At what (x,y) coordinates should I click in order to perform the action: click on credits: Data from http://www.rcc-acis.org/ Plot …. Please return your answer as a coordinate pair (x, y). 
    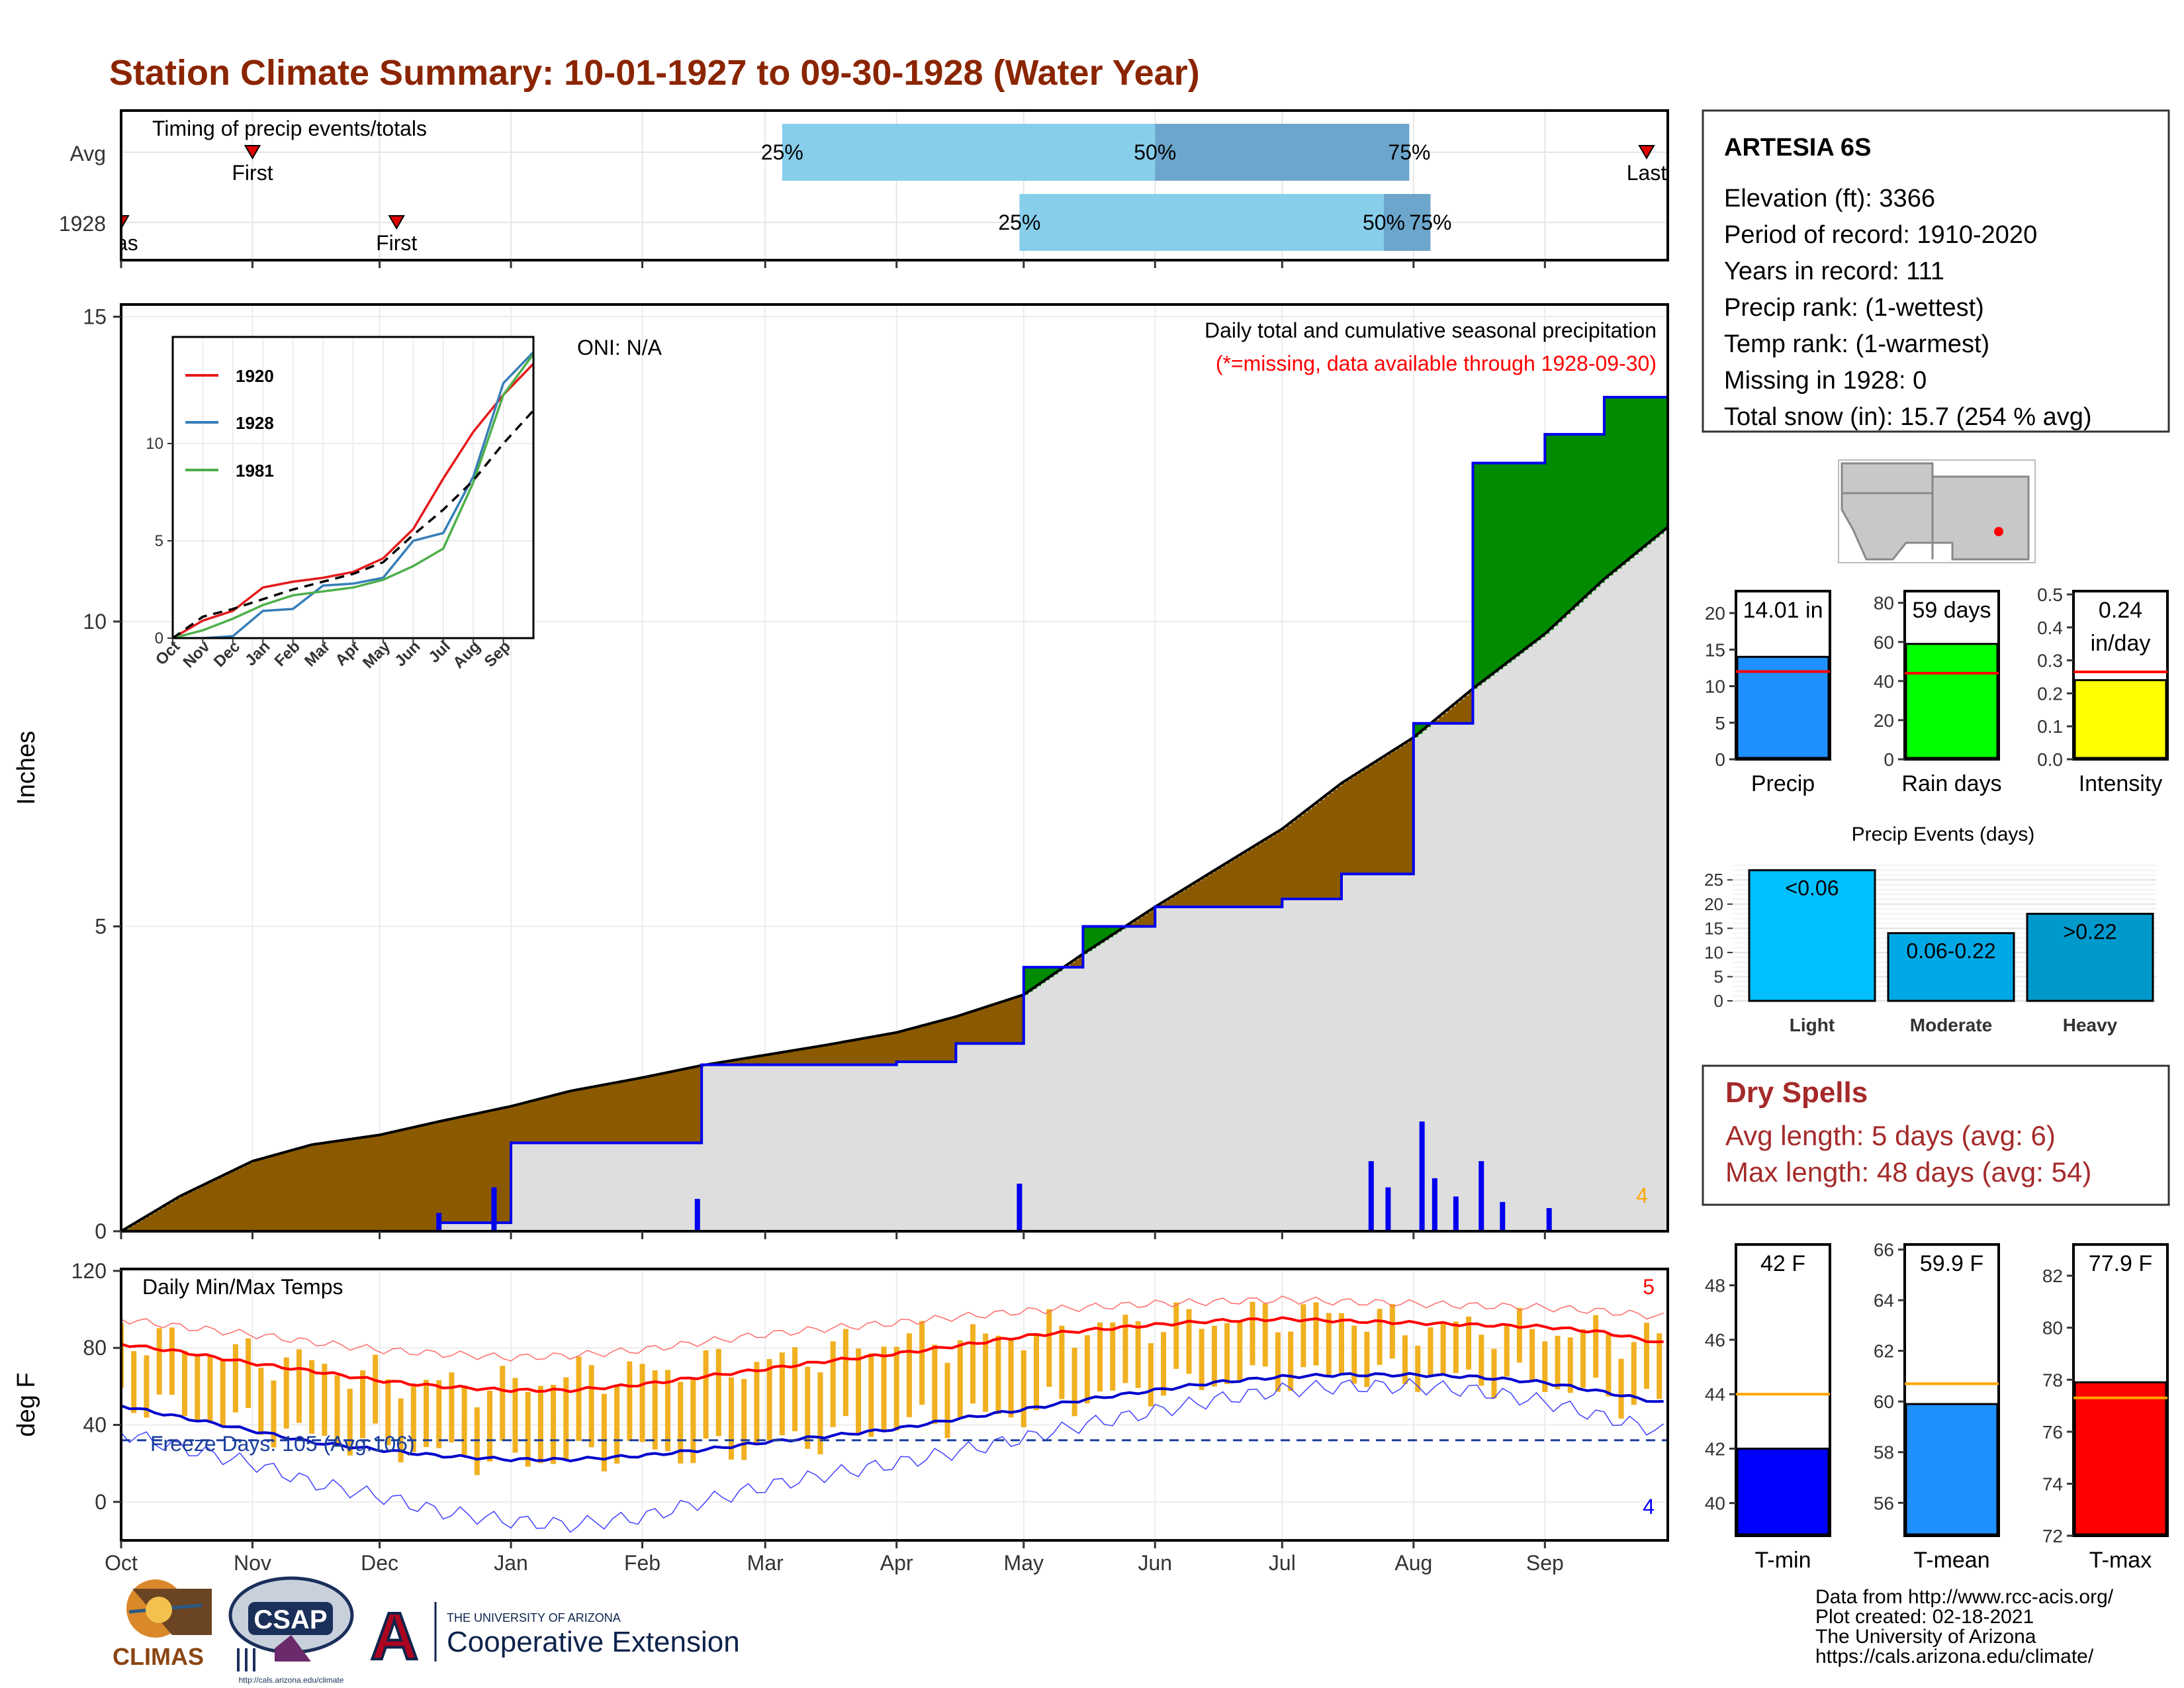
    Looking at the image, I should click on (1965, 1626).